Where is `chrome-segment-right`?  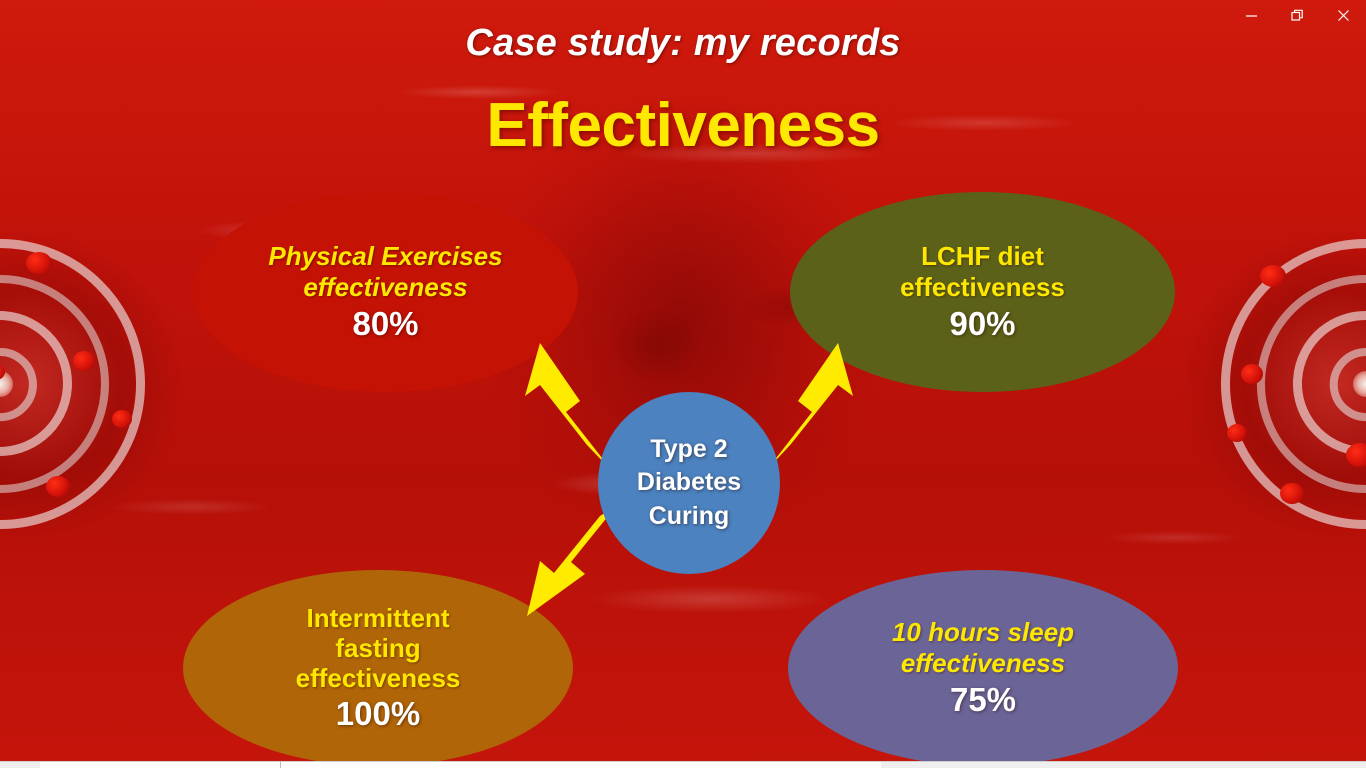 chrome-segment-right is located at coordinates (1123, 765).